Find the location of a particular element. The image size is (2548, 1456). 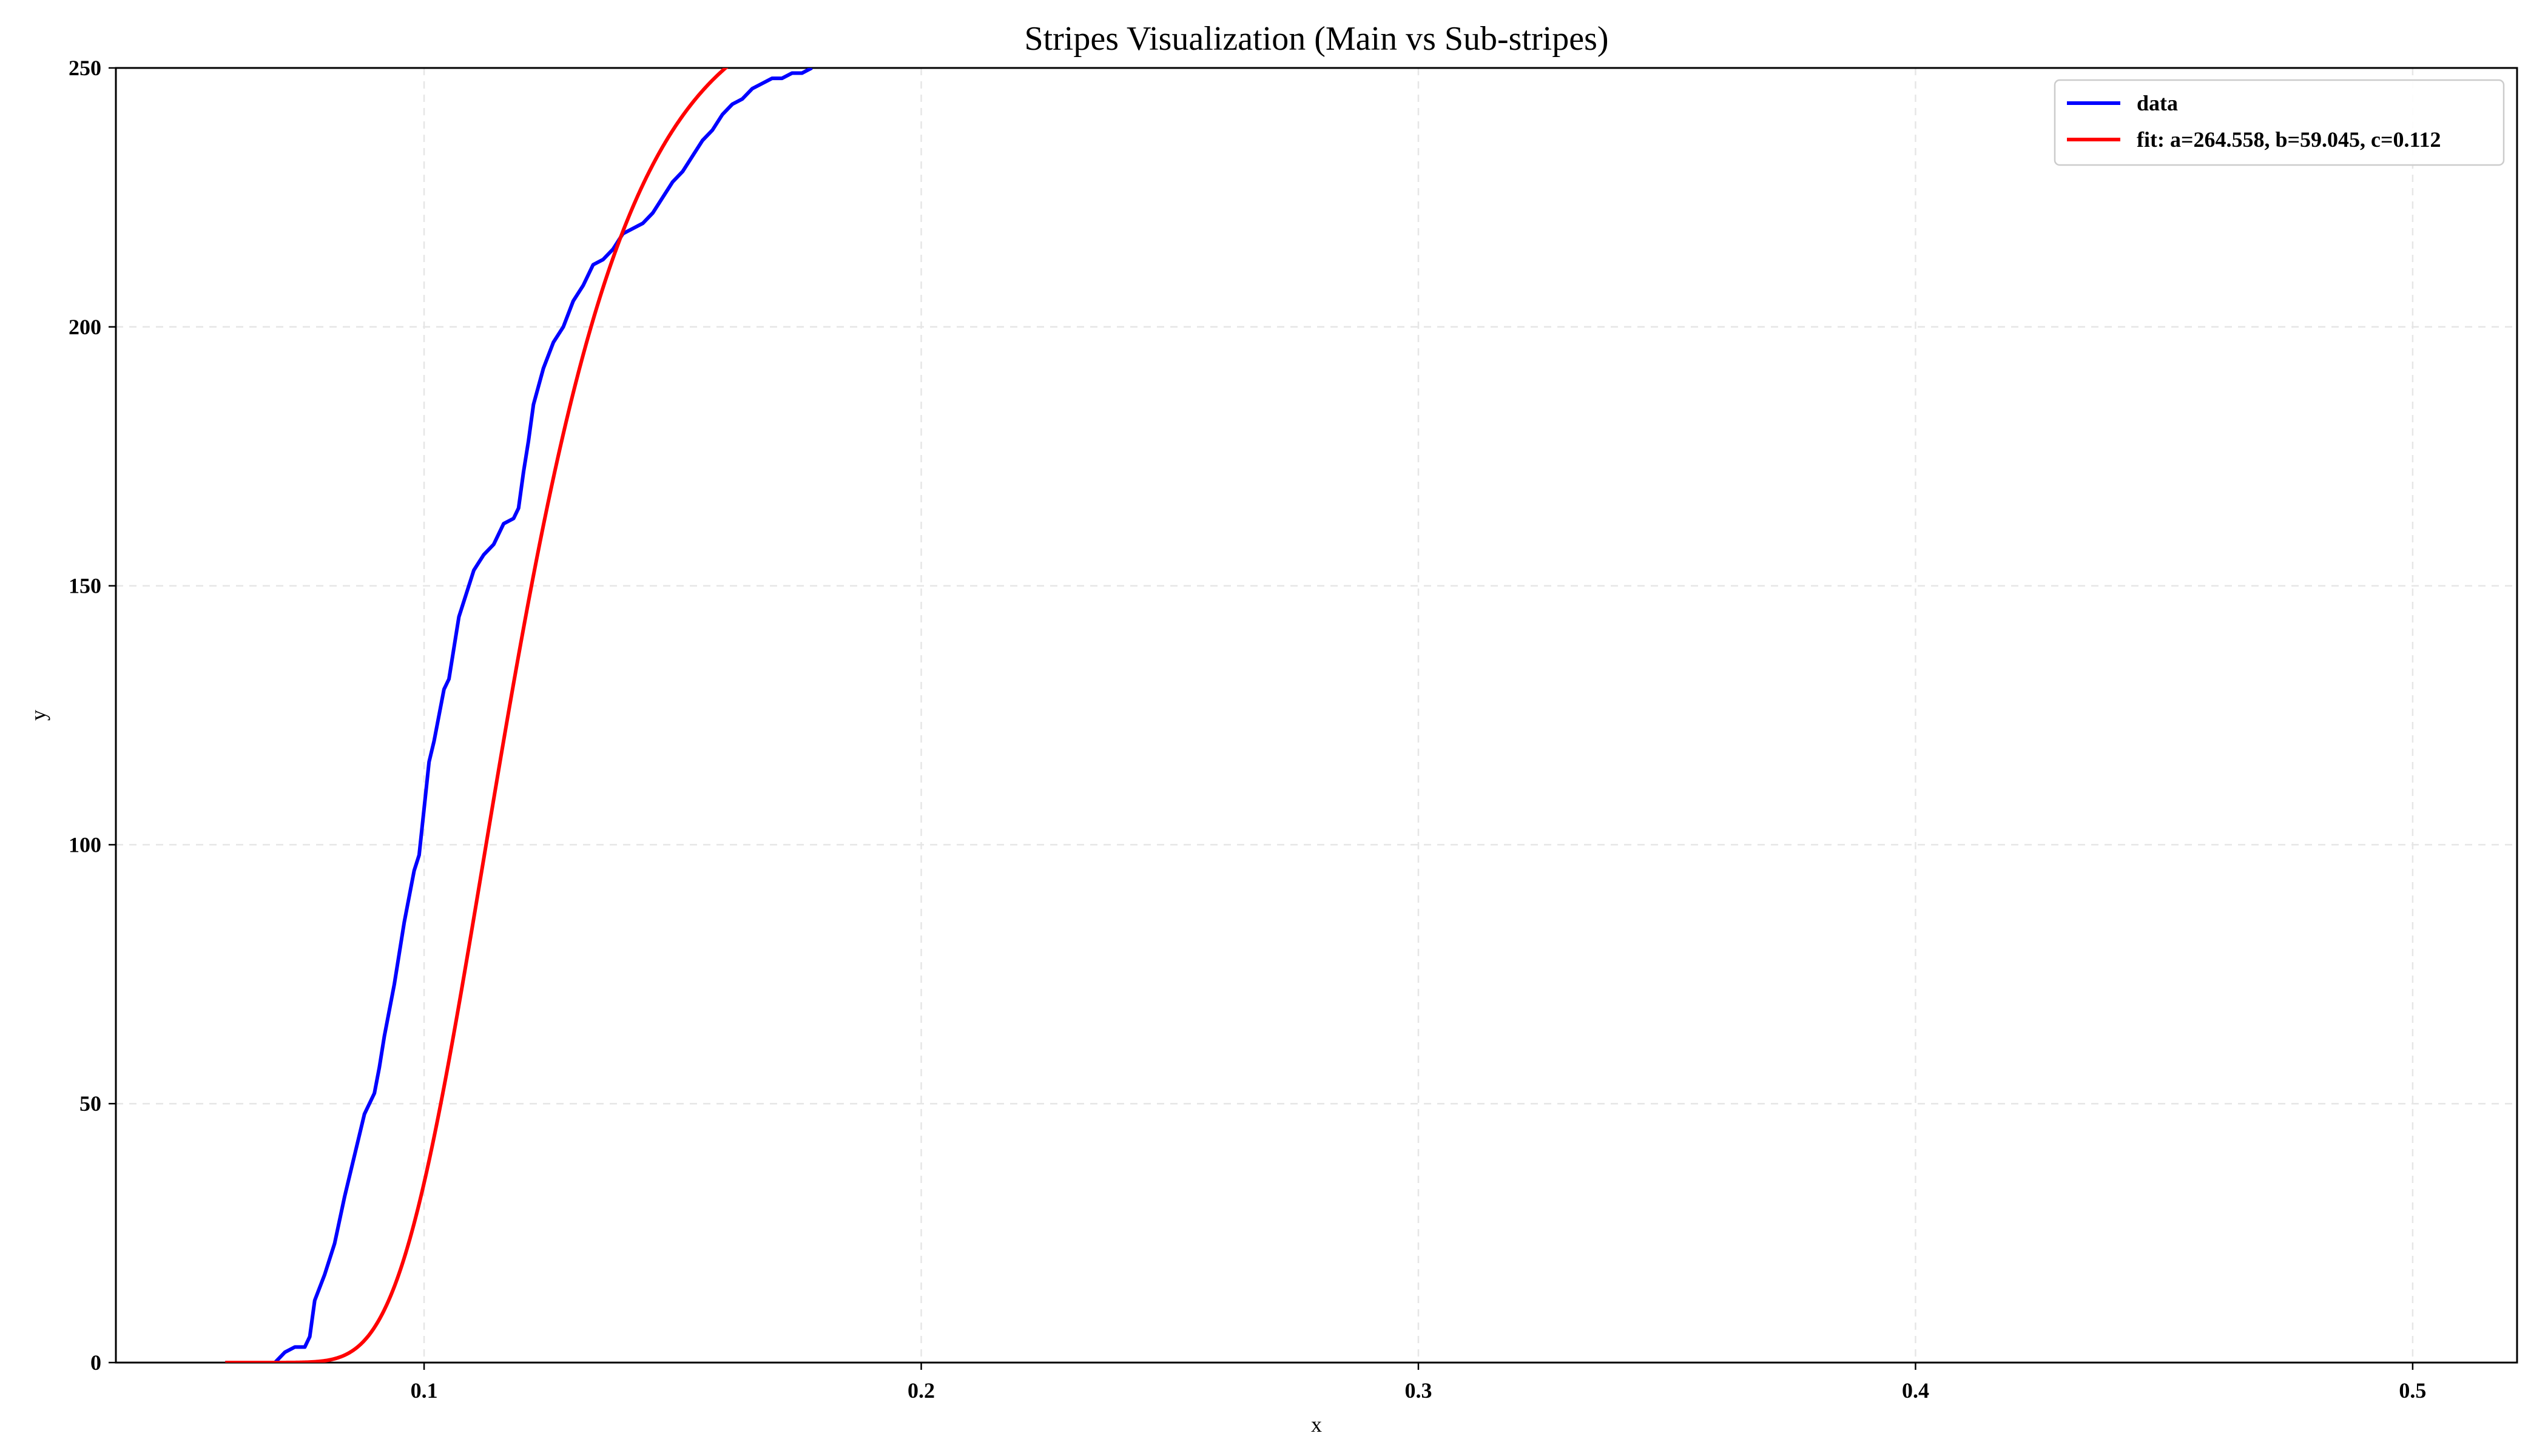

y-tick-label: 50 is located at coordinates (90, 1103).